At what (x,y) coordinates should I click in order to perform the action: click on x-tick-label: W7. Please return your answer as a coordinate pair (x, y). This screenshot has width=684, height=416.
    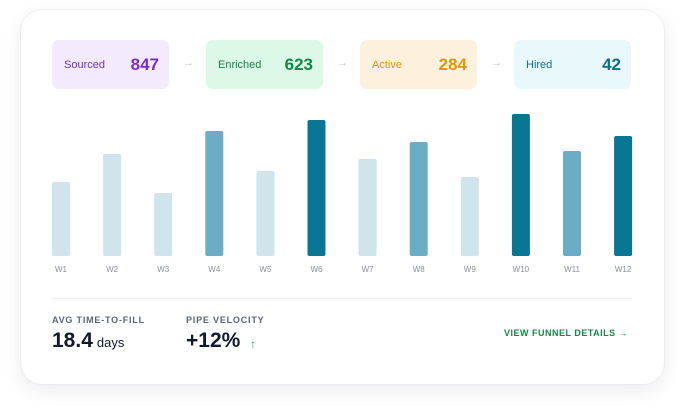
    Looking at the image, I should click on (368, 269).